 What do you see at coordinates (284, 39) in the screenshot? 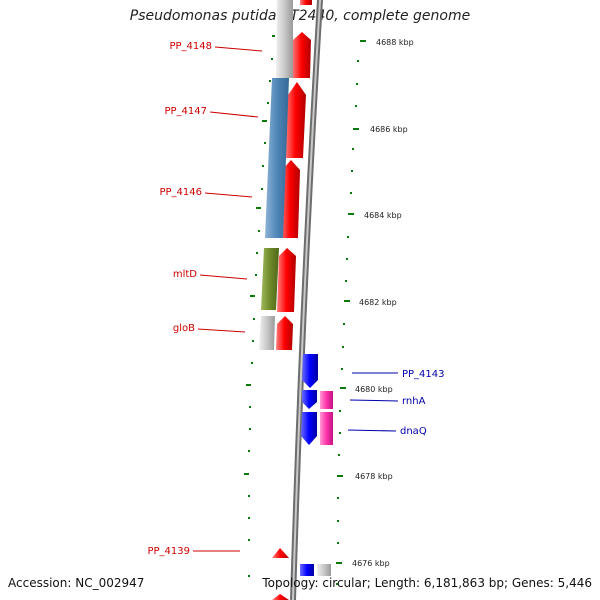
I see `gene-box-pp4148` at bounding box center [284, 39].